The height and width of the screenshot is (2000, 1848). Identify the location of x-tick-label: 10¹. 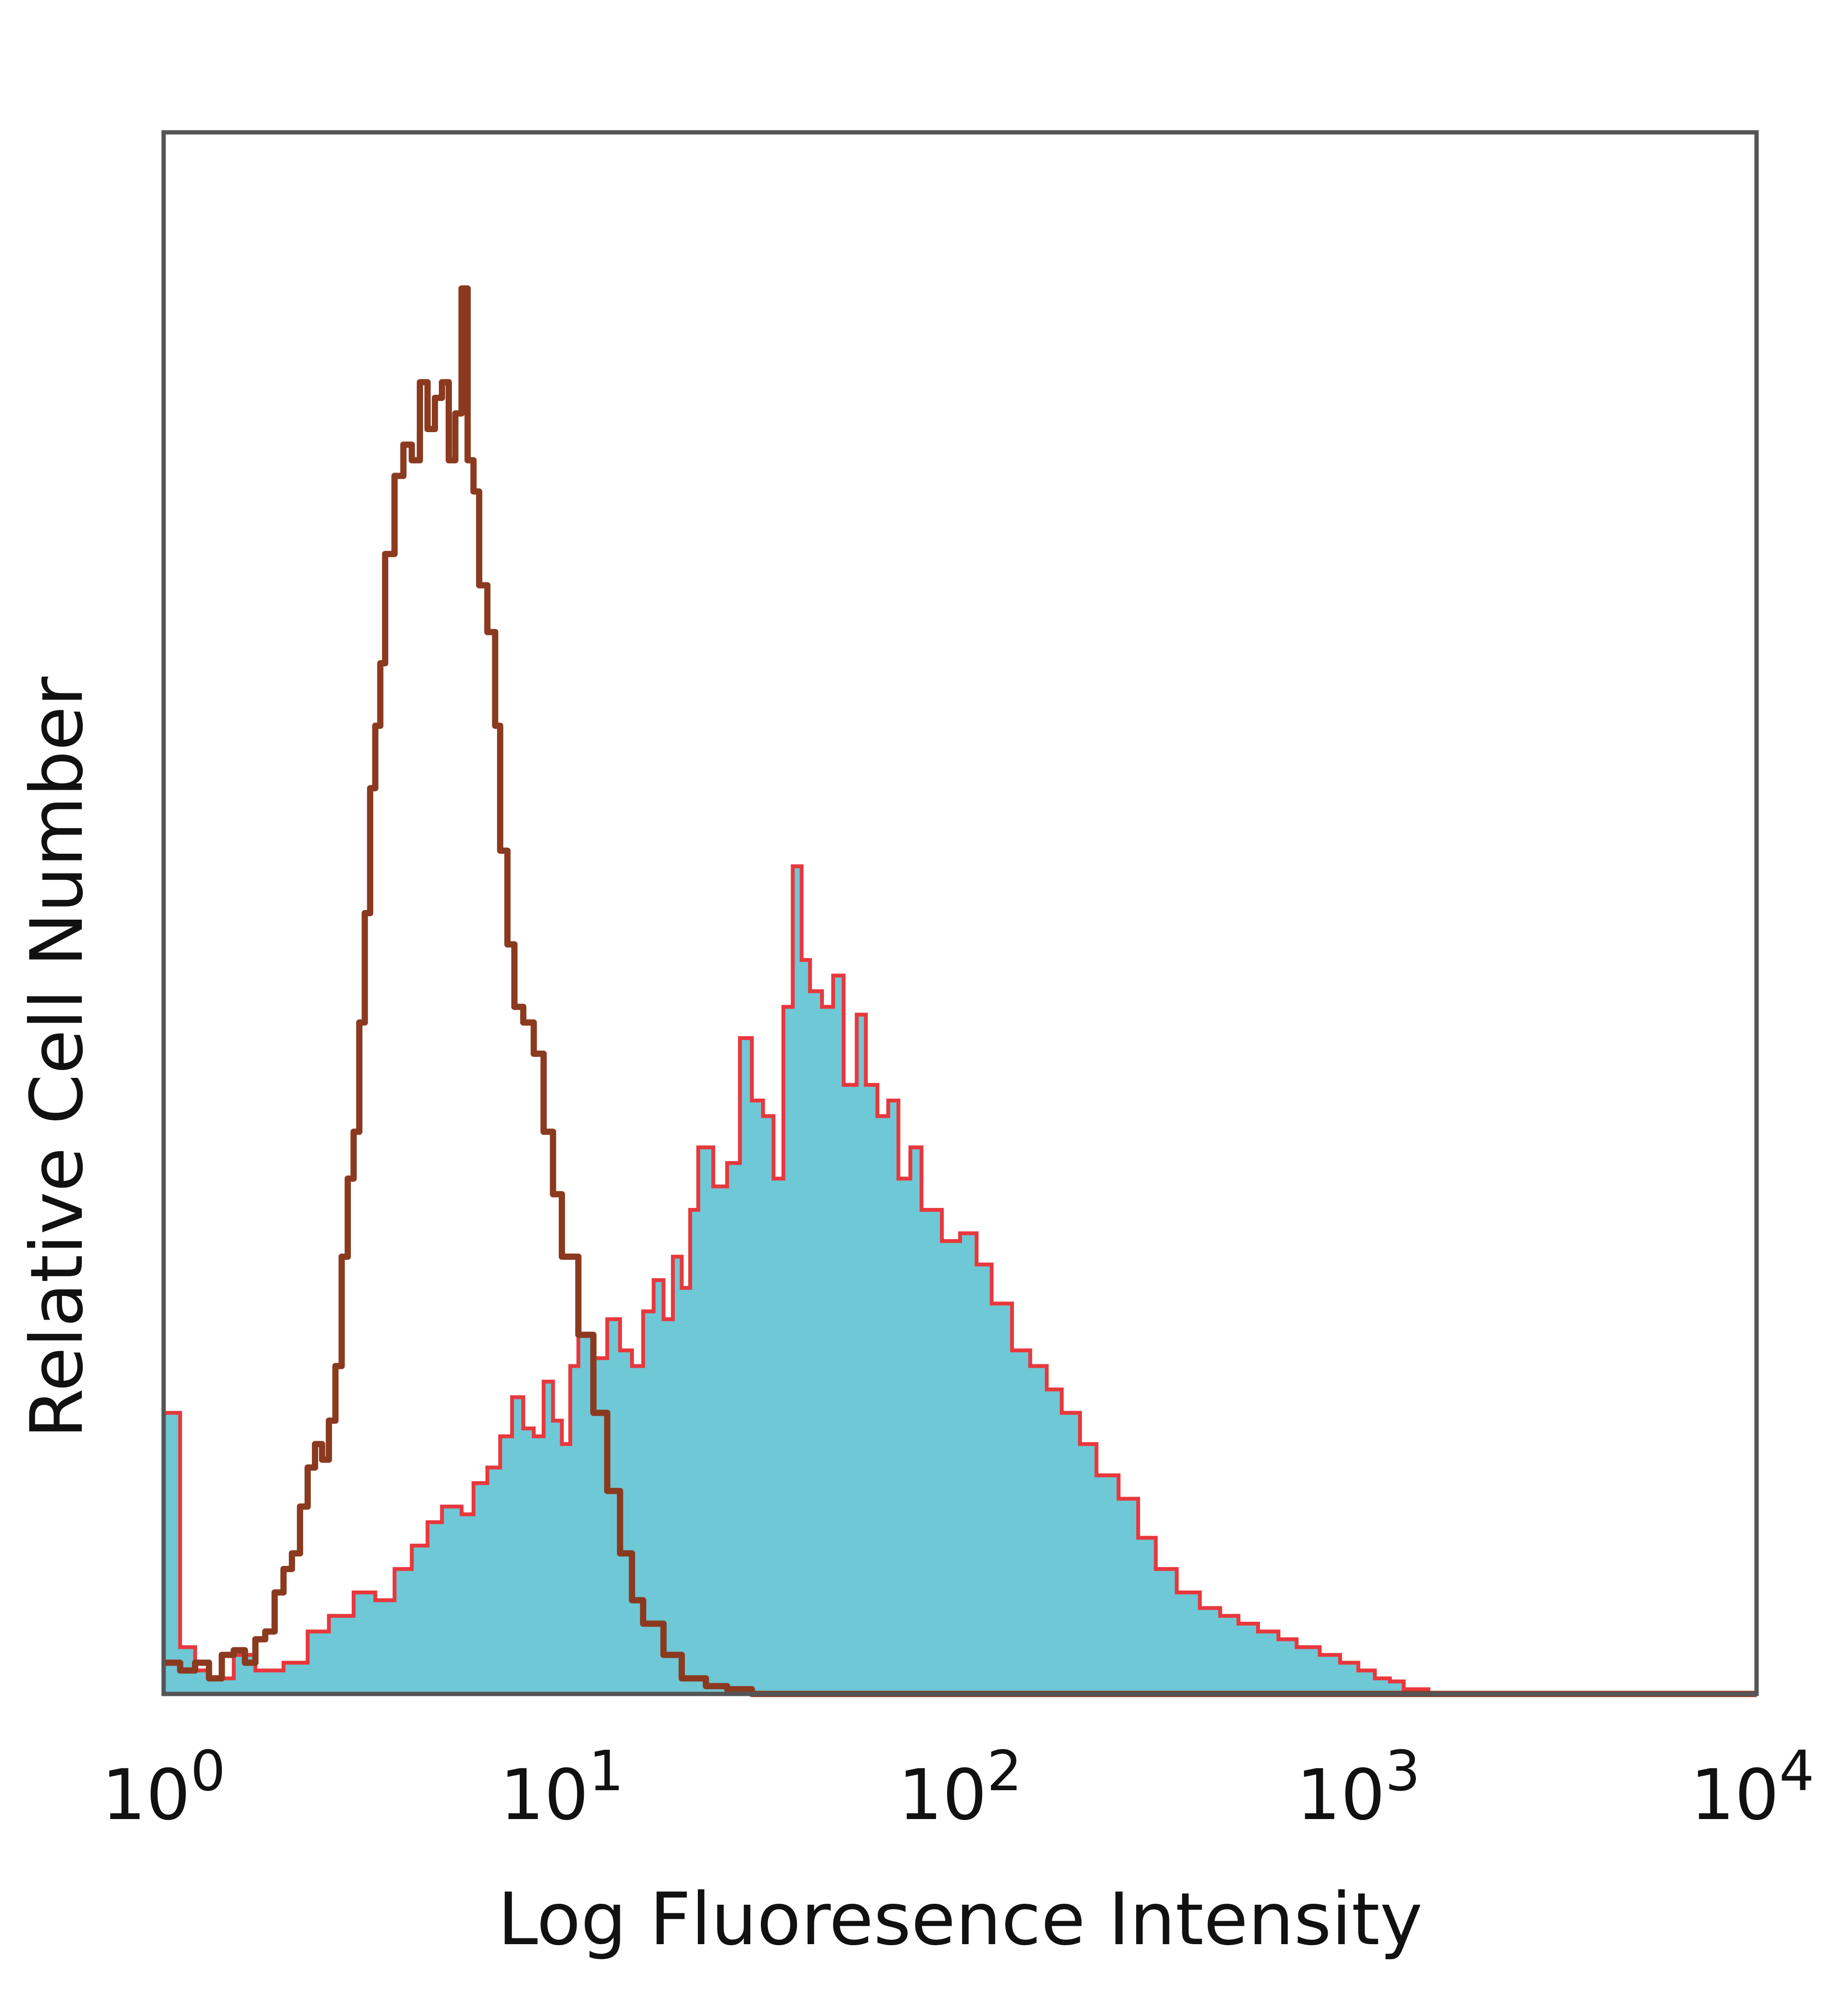
(562, 1787).